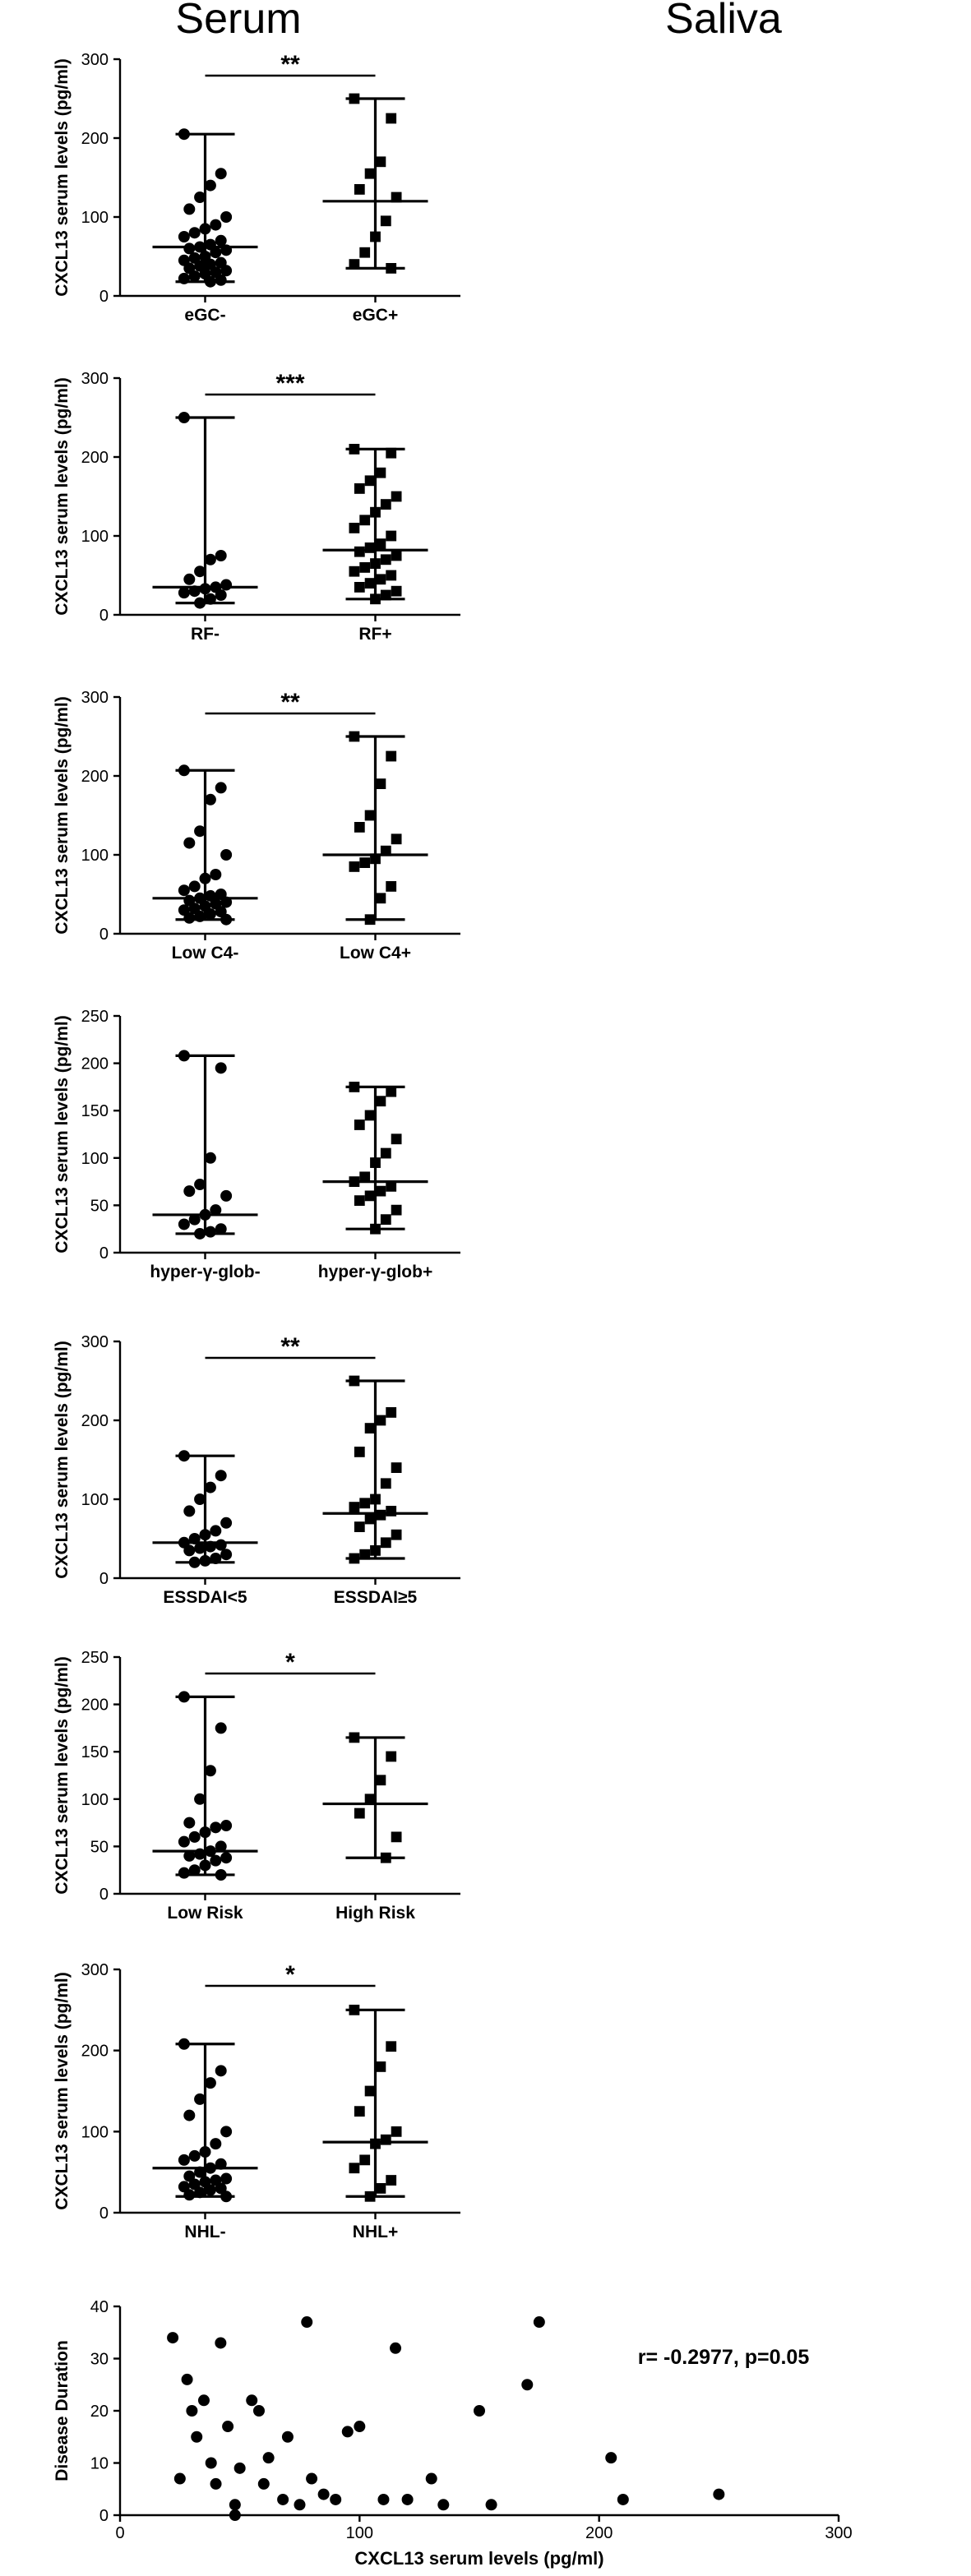  I want to click on serum-column-title: Serum, so click(238, 21).